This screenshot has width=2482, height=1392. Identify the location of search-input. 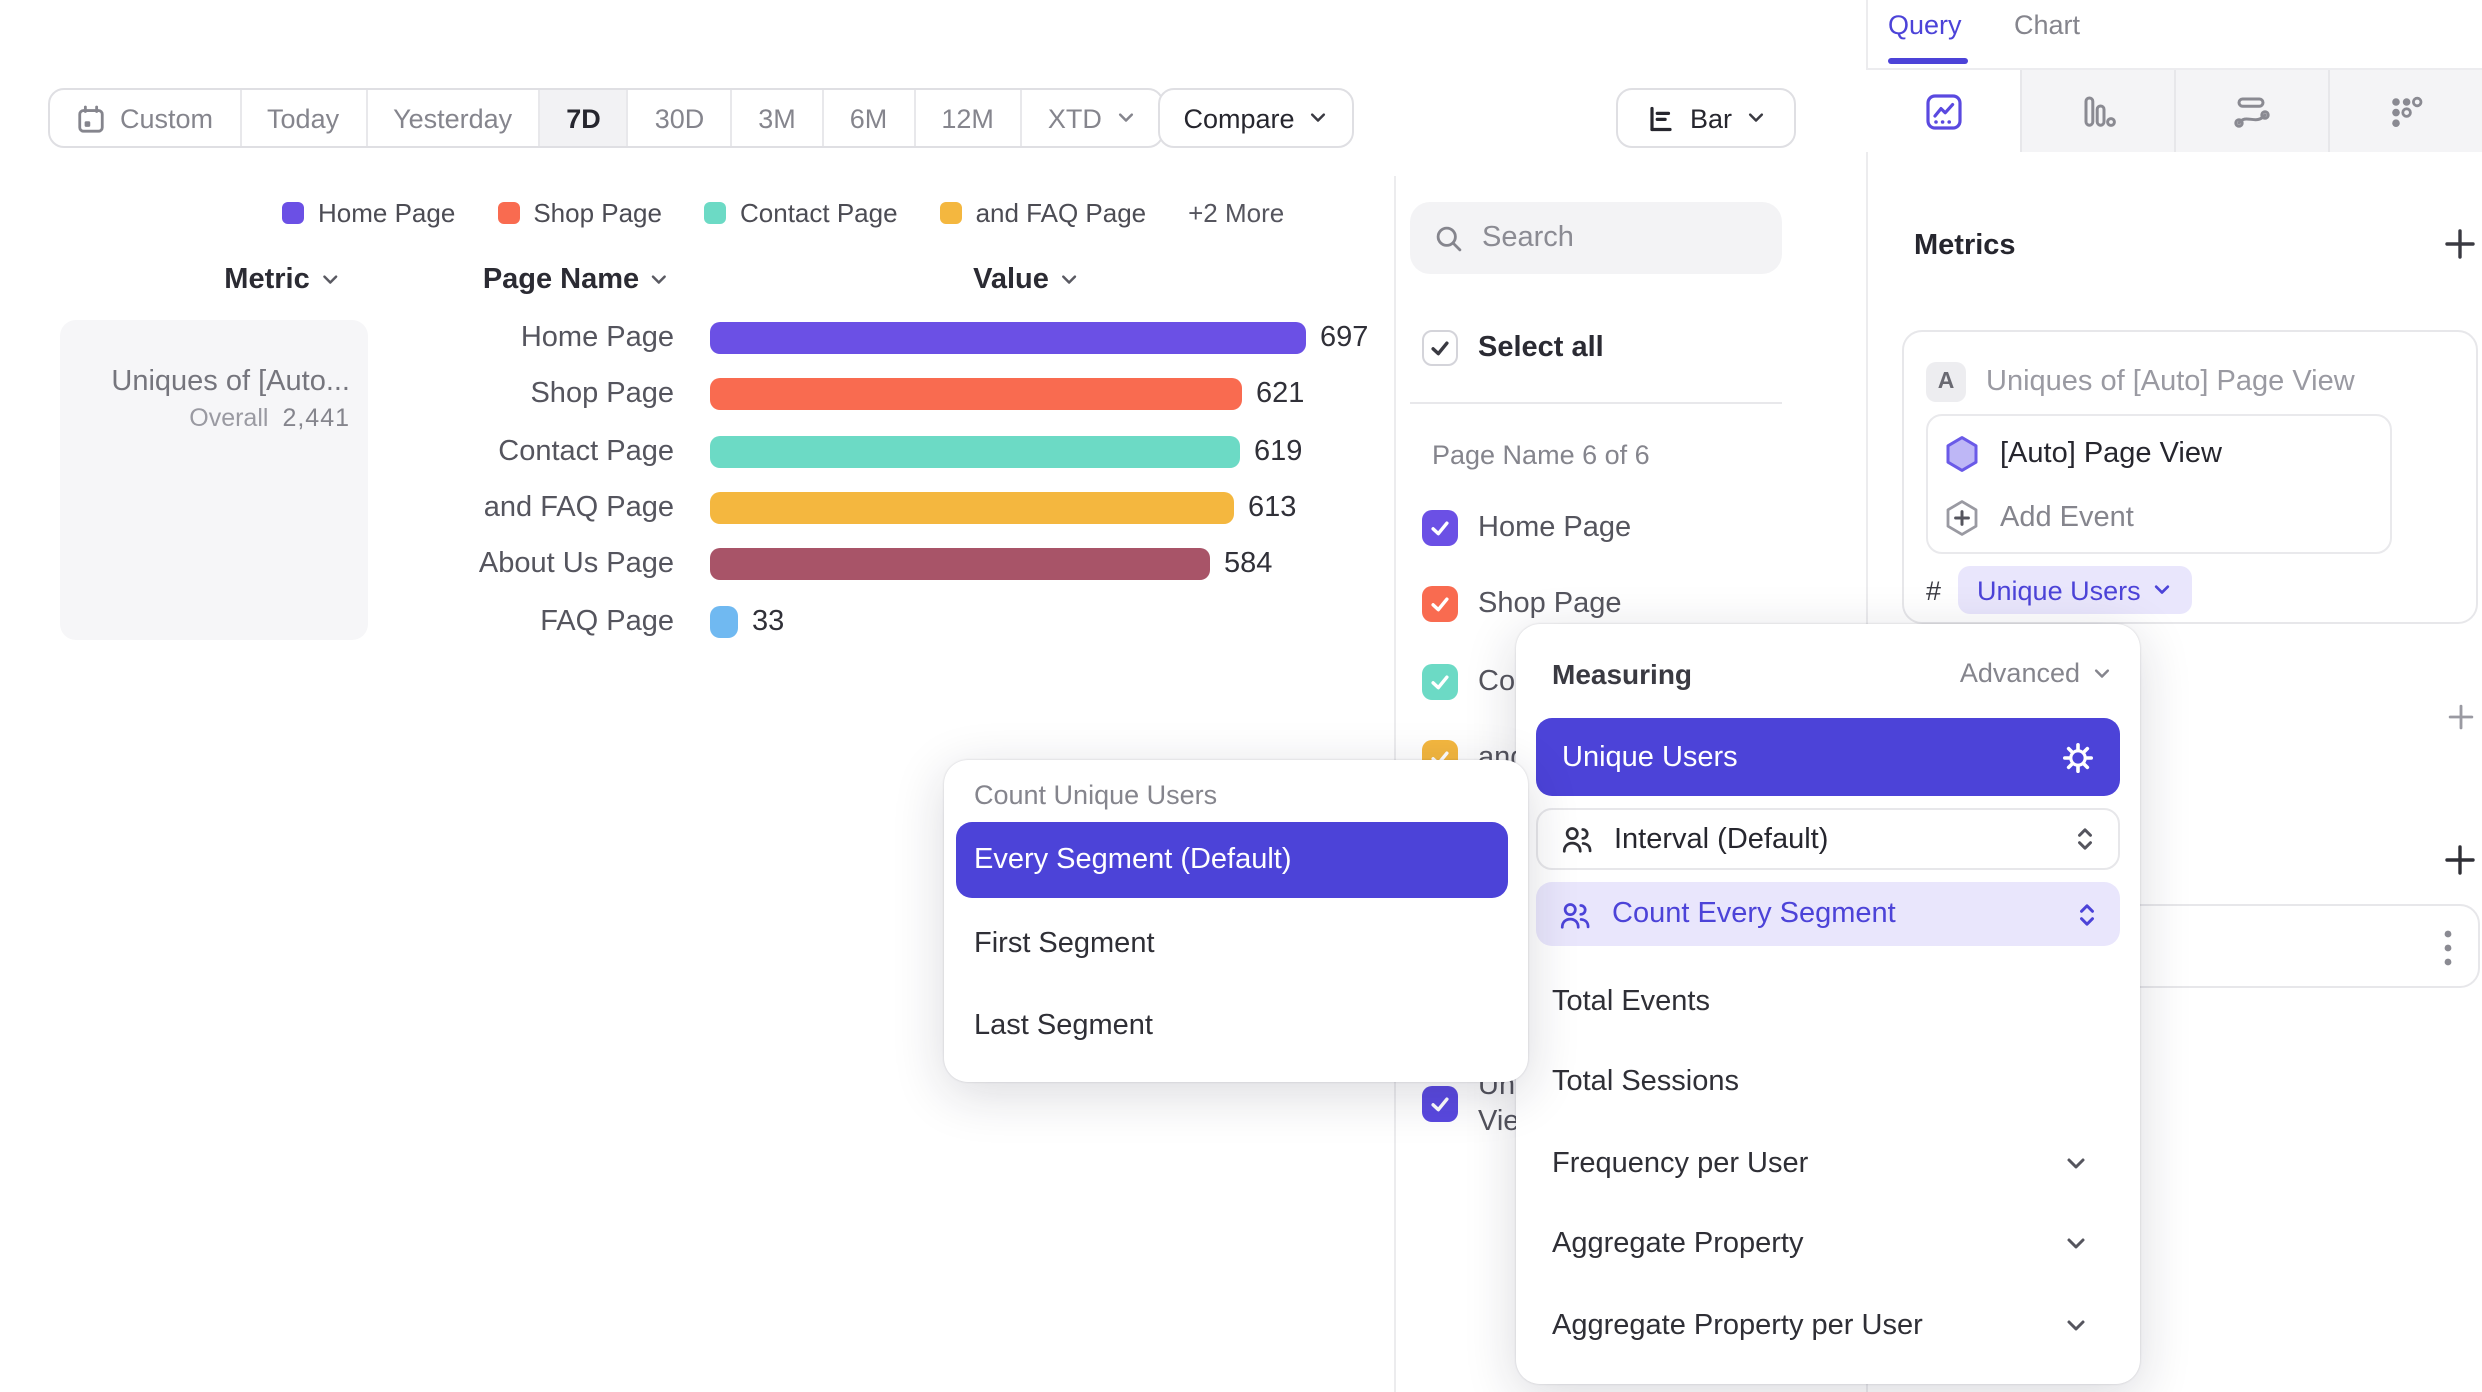
(1612, 238).